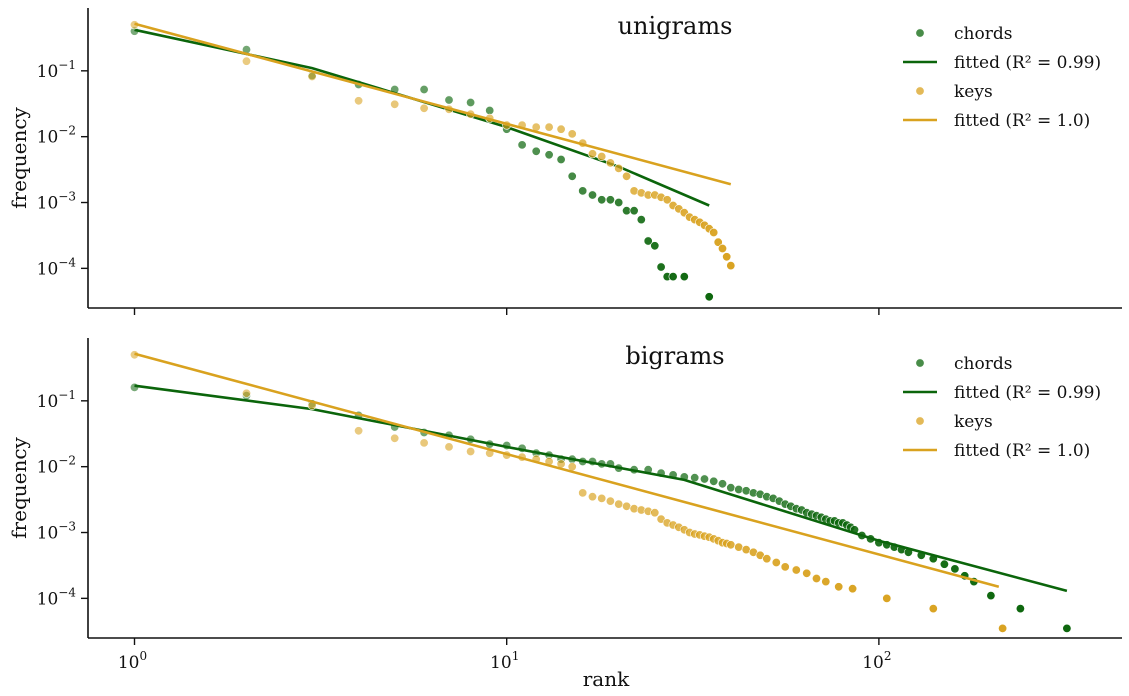 The width and height of the screenshot is (1129, 696). I want to click on x-tick-label: 10¹, so click(504, 661).